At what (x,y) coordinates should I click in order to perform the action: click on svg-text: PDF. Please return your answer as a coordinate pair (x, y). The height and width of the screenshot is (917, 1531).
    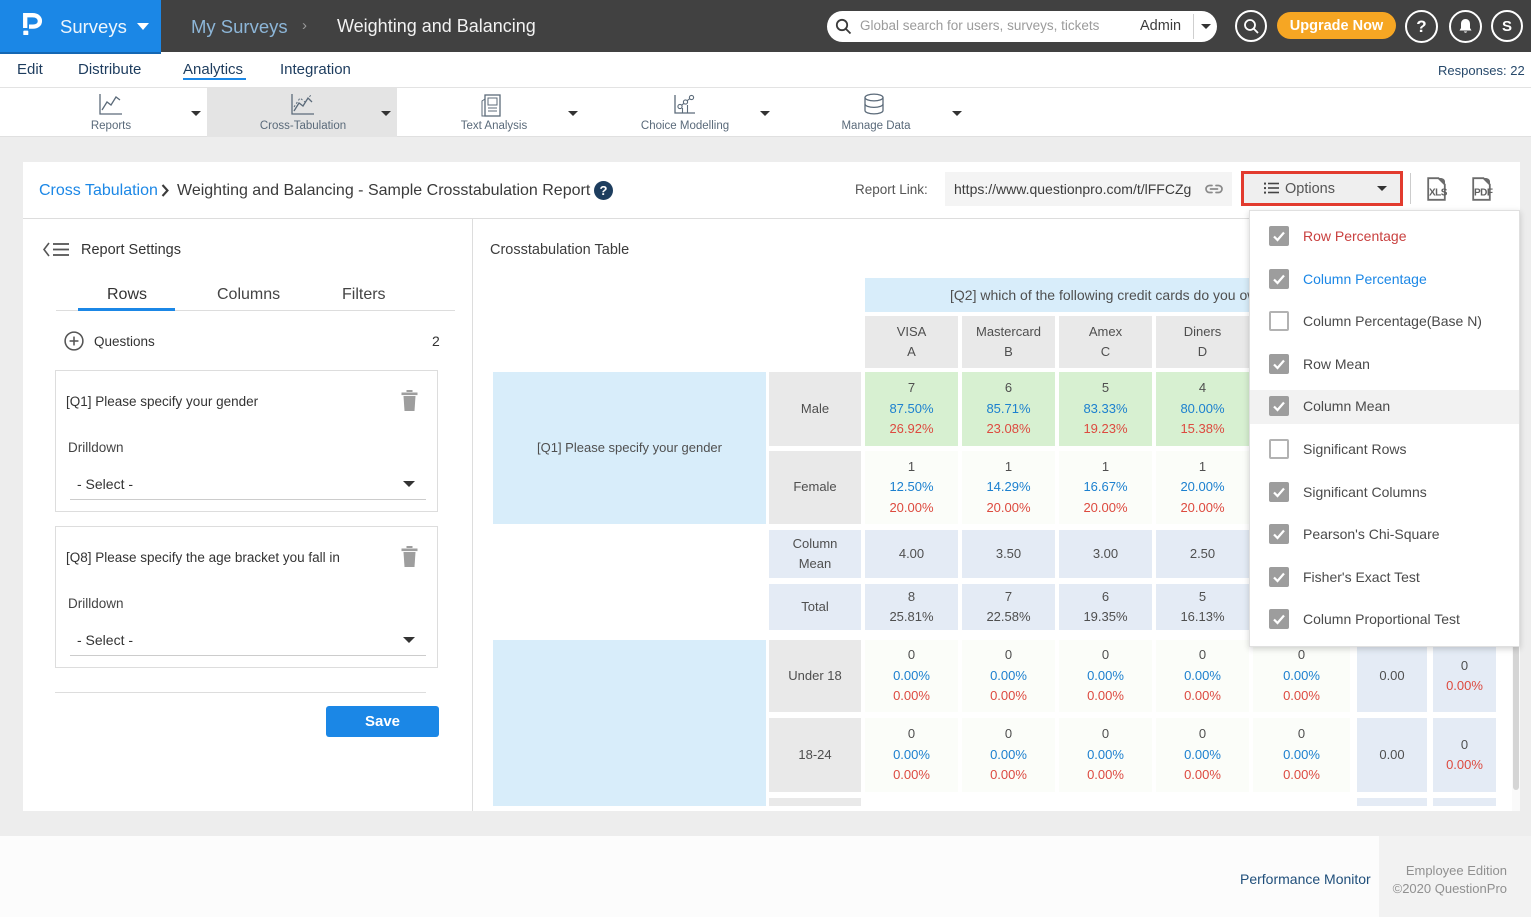
    Looking at the image, I should click on (1483, 193).